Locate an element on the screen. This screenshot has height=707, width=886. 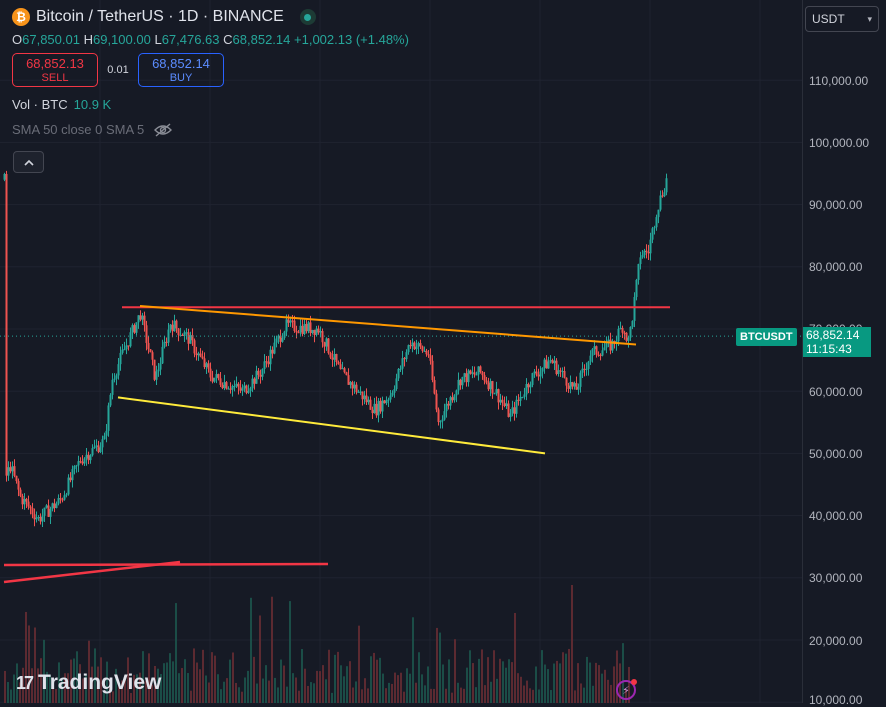
trade-buttons: 68,852.13 SELL 0.01 68,852.14 BUY is located at coordinates (210, 70).